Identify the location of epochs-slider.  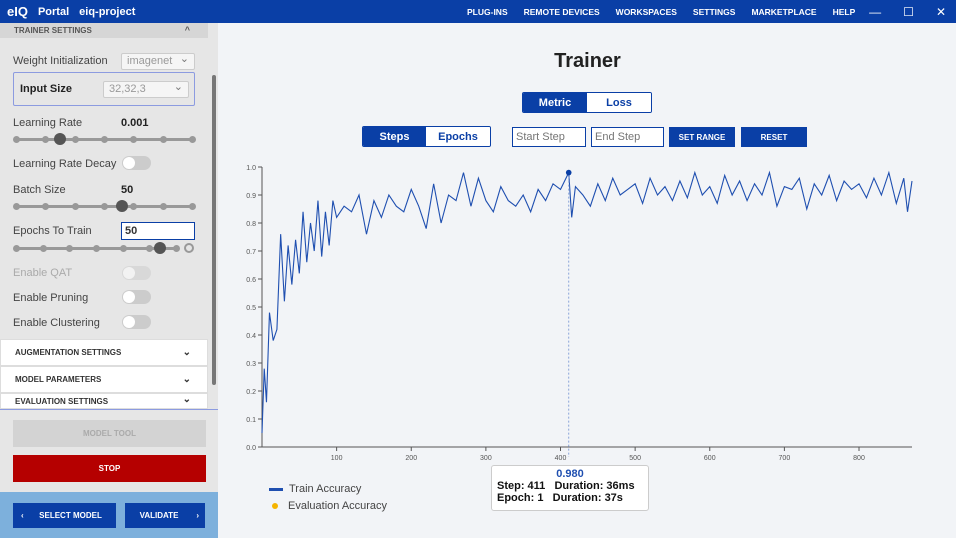
(96, 248).